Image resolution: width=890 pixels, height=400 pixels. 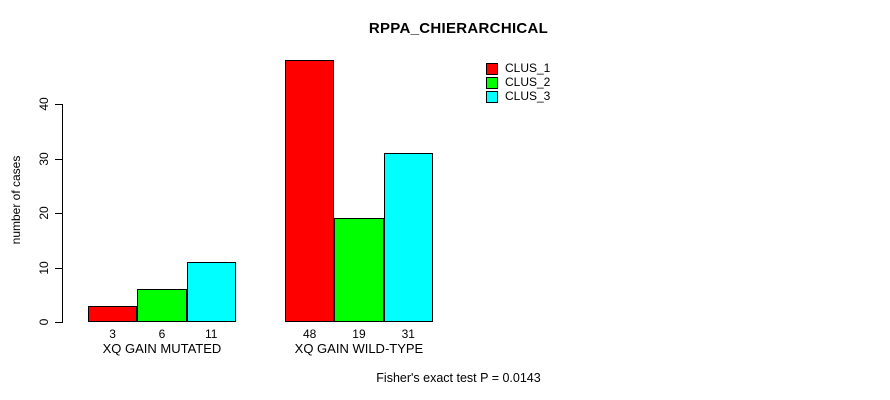 I want to click on y-axis-line, so click(x=62, y=213).